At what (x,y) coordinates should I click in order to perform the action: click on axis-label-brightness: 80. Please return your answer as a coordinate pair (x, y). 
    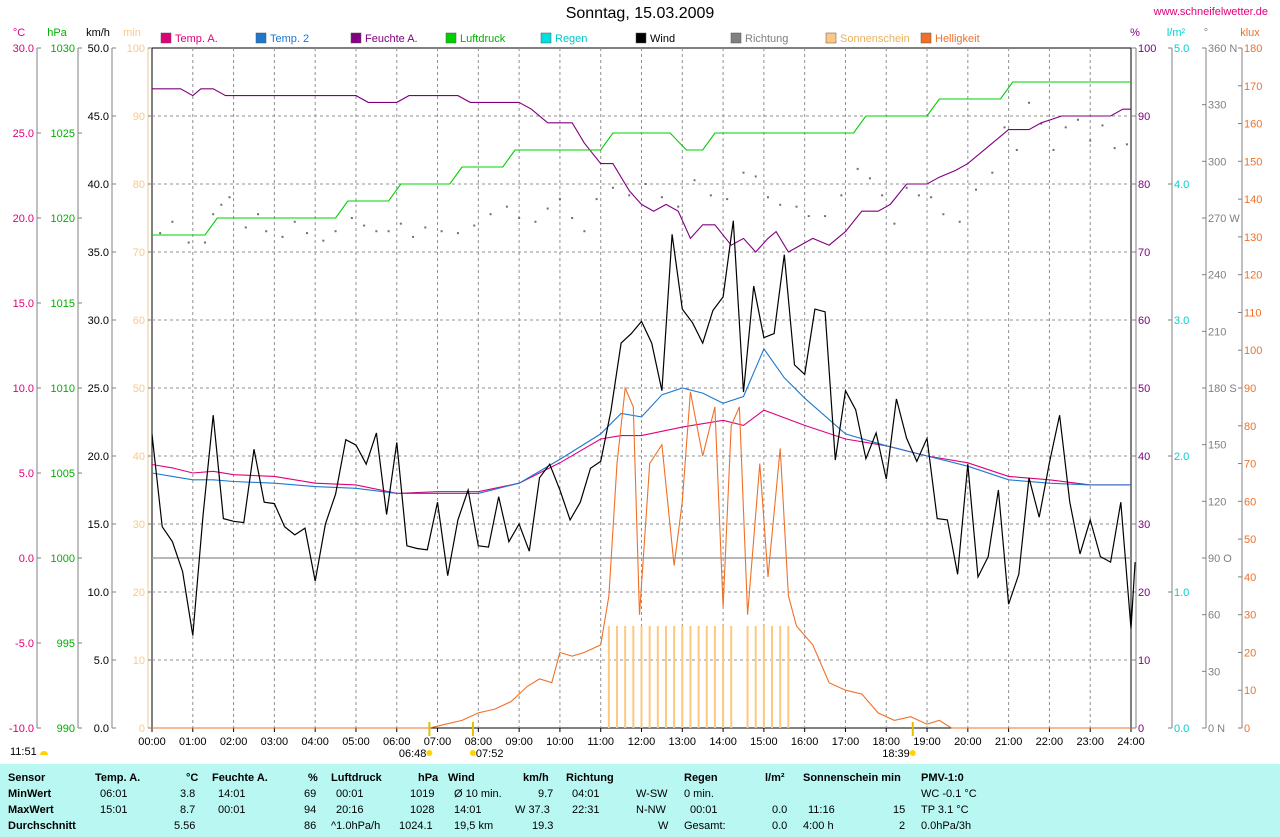
    Looking at the image, I should click on (1250, 427).